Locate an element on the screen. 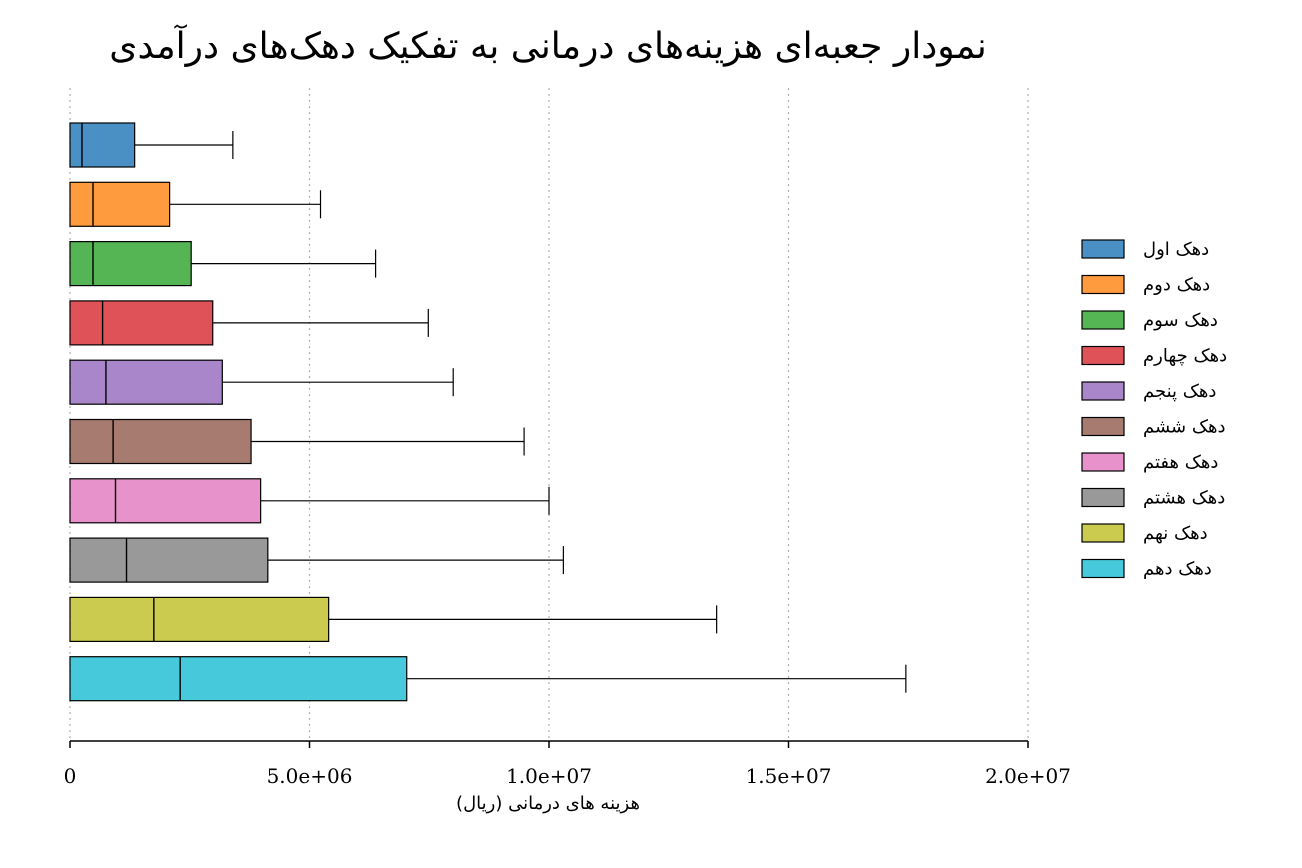 This screenshot has width=1302, height=868. x-tick-label: 0 is located at coordinates (70, 776).